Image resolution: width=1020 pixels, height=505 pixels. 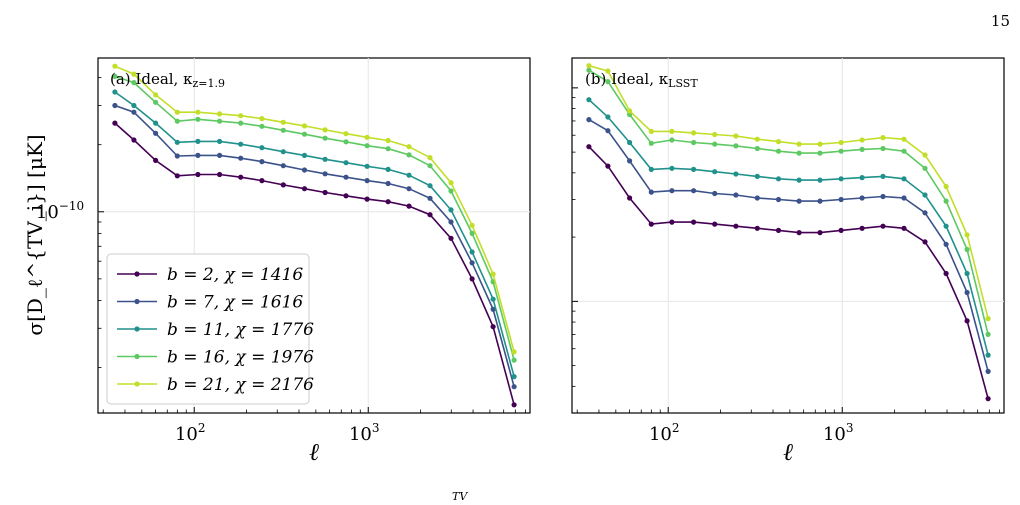 What do you see at coordinates (460, 496) in the screenshot?
I see `caption-fragment: TV` at bounding box center [460, 496].